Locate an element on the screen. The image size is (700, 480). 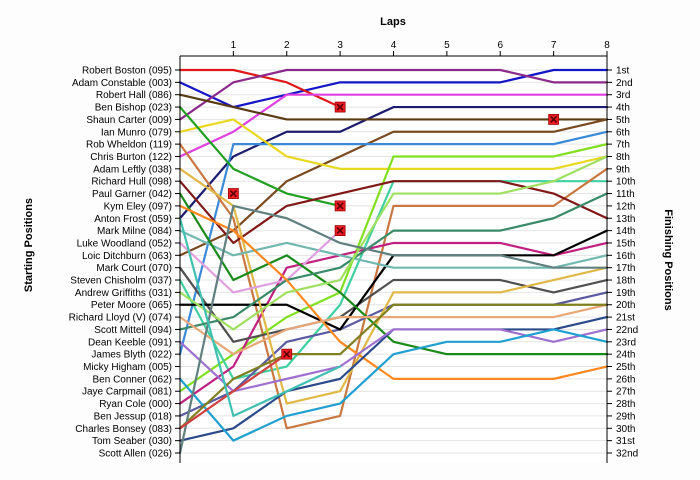
start-label: Steven Chisholm (037) is located at coordinates (121, 281).